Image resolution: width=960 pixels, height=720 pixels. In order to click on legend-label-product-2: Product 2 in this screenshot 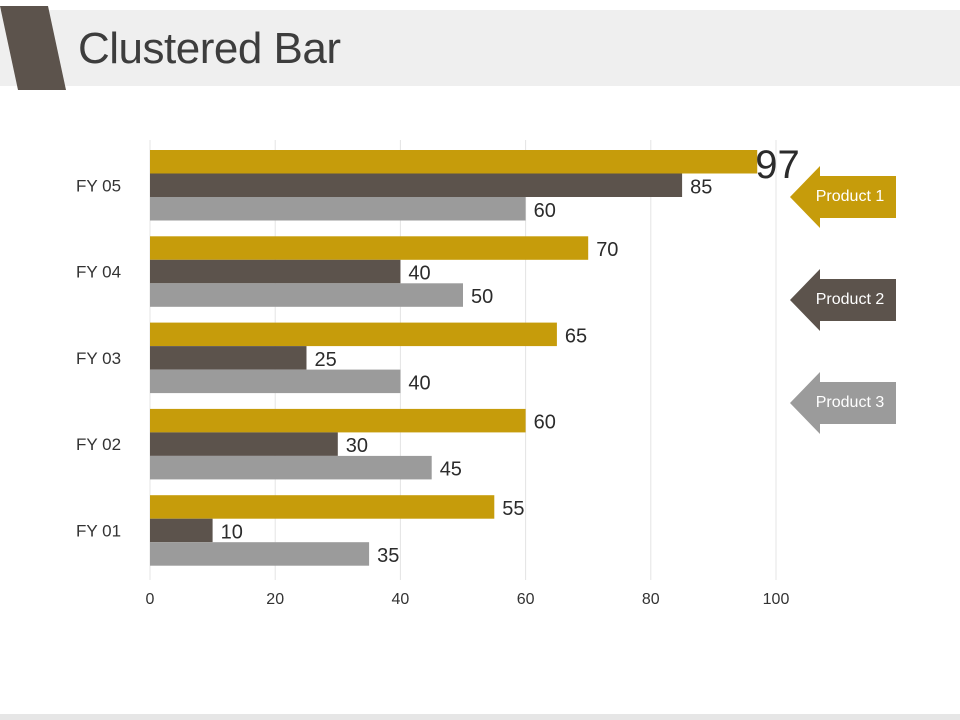, I will do `click(850, 299)`.